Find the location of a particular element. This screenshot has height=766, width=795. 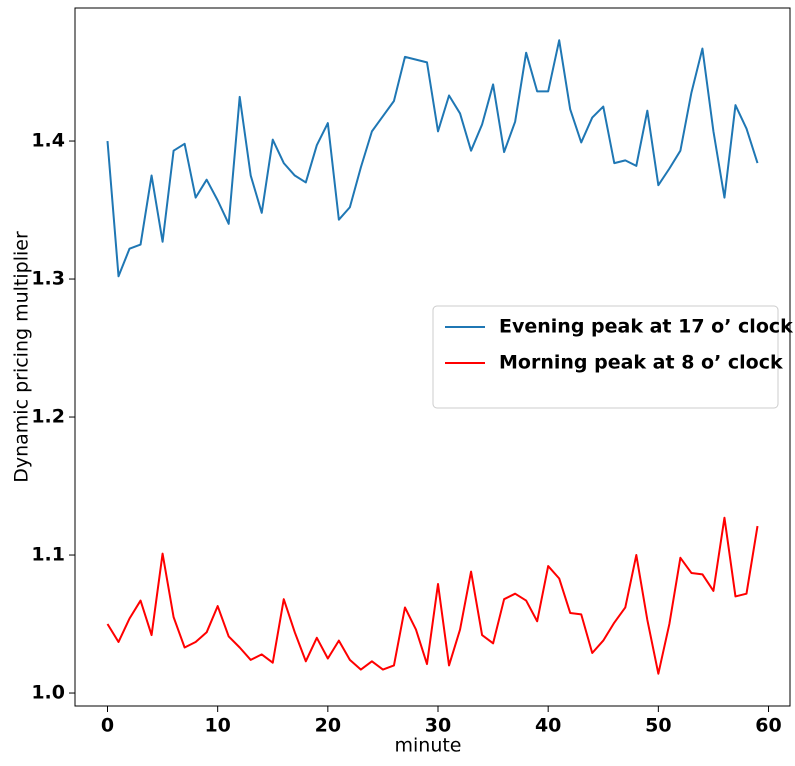

x-tick-label: 40 is located at coordinates (548, 726).